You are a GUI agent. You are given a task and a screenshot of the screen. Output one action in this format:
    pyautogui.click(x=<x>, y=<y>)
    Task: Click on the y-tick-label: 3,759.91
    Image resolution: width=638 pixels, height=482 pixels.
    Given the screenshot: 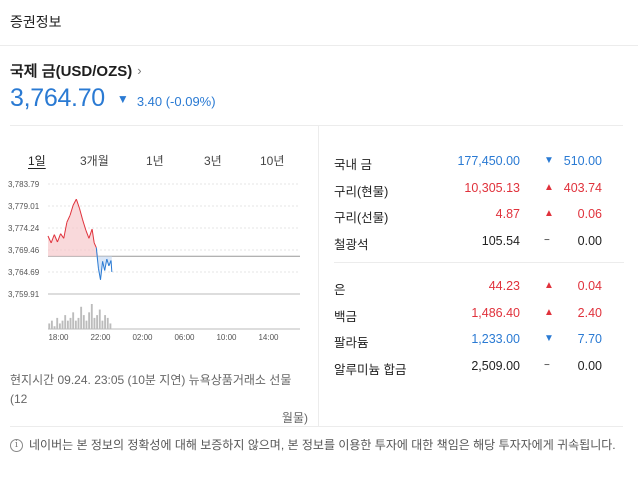 What is the action you would take?
    pyautogui.click(x=24, y=294)
    